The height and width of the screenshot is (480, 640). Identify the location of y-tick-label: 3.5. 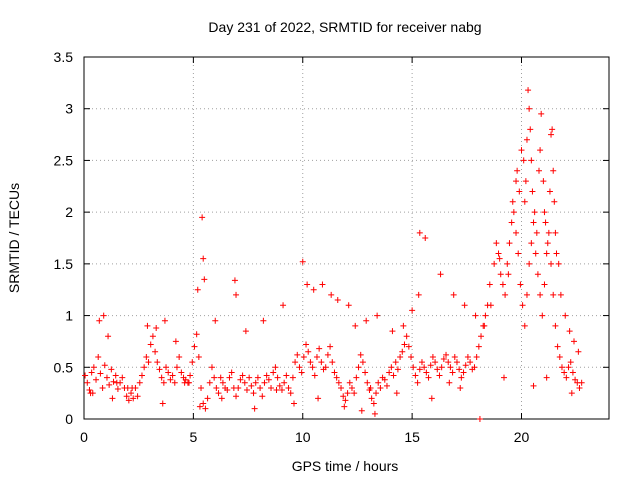
(64, 57).